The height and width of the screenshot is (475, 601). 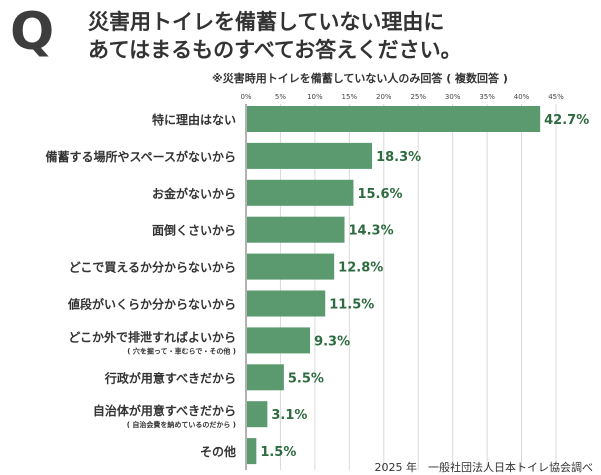 I want to click on x-tick-label: 40%, so click(x=522, y=97).